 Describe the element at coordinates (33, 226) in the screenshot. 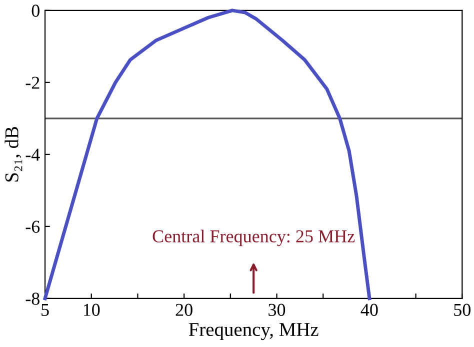

I see `y-tick-label: -6` at that location.